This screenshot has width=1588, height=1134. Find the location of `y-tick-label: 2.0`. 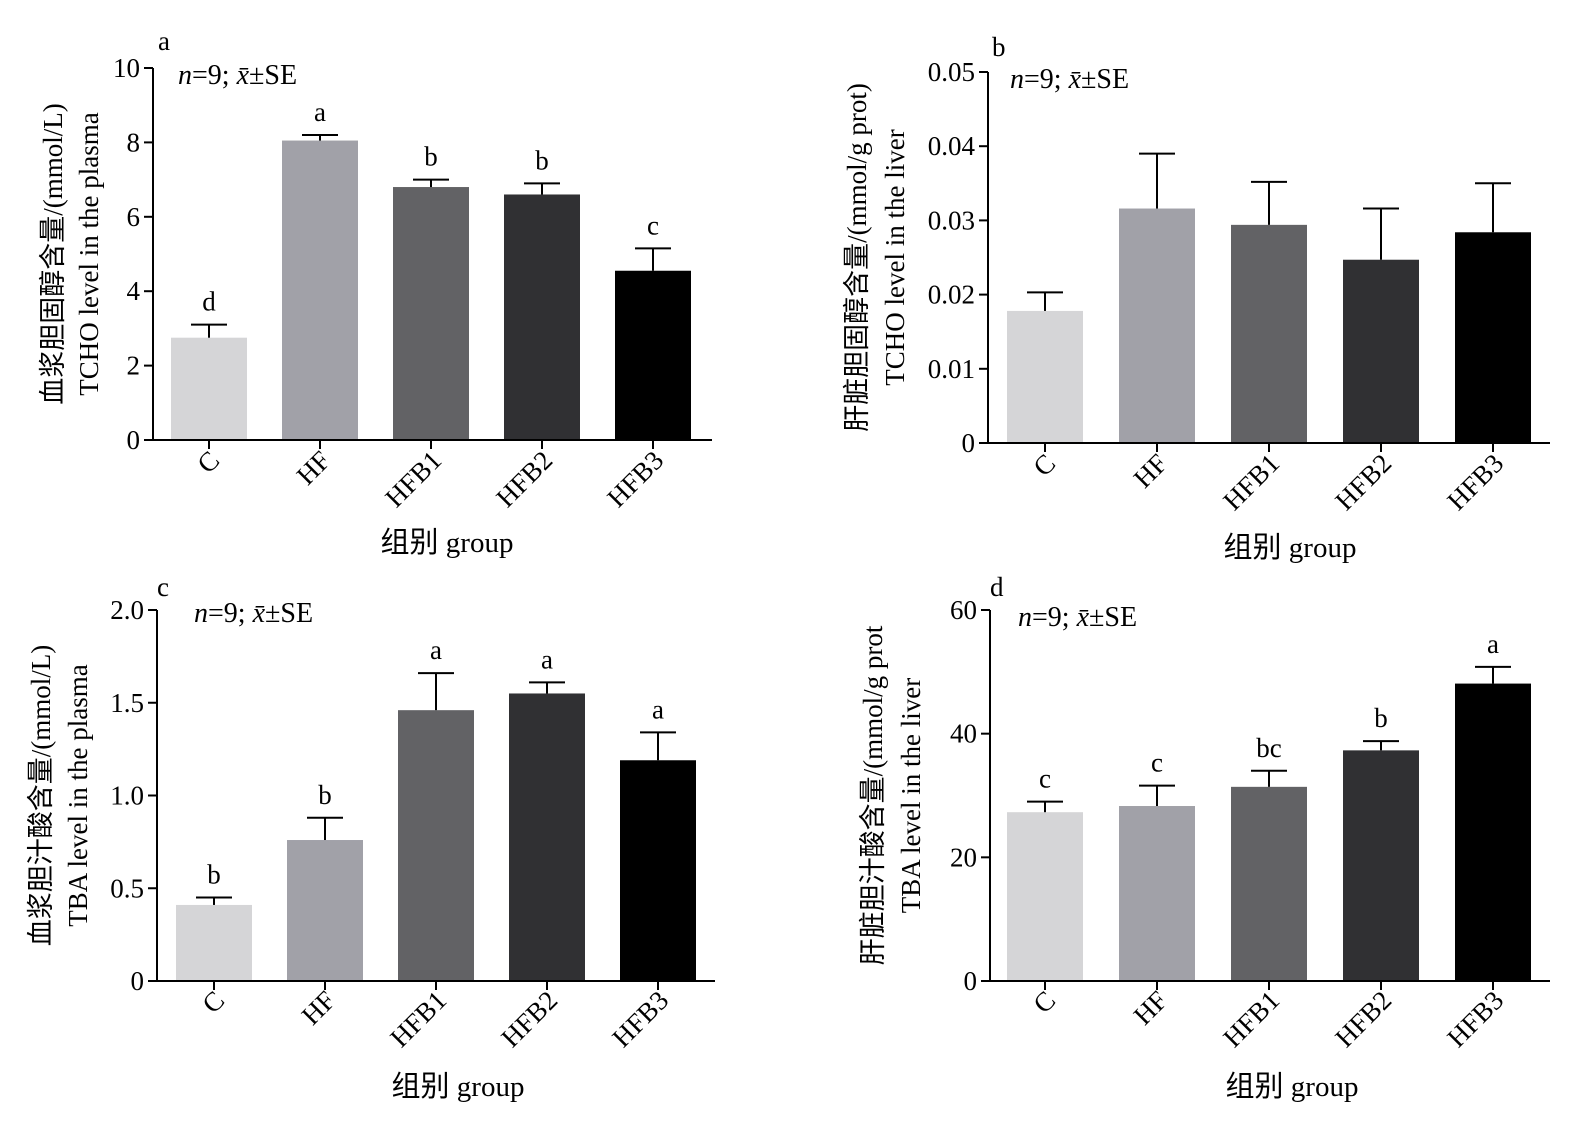

y-tick-label: 2.0 is located at coordinates (127, 610).